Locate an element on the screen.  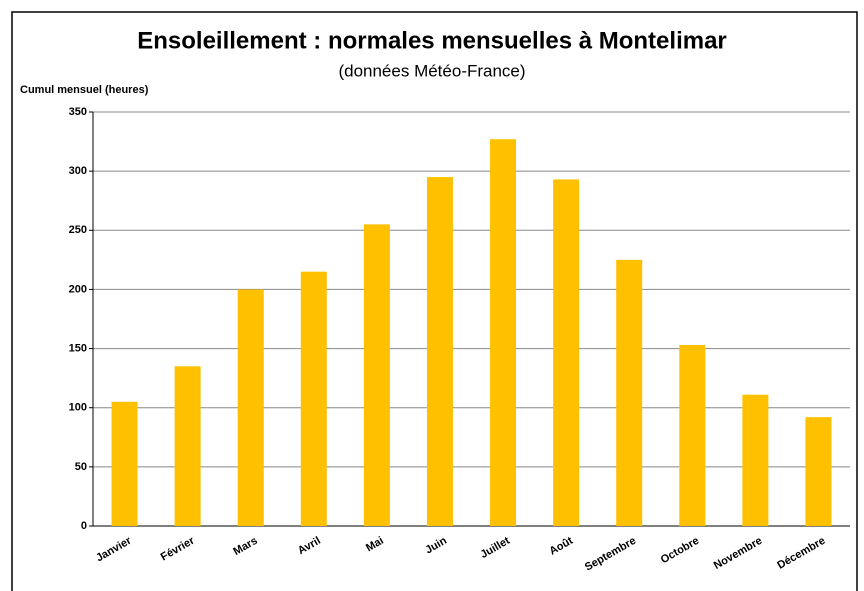
y-axis-label: Cumul mensuel (heures) is located at coordinates (84, 90).